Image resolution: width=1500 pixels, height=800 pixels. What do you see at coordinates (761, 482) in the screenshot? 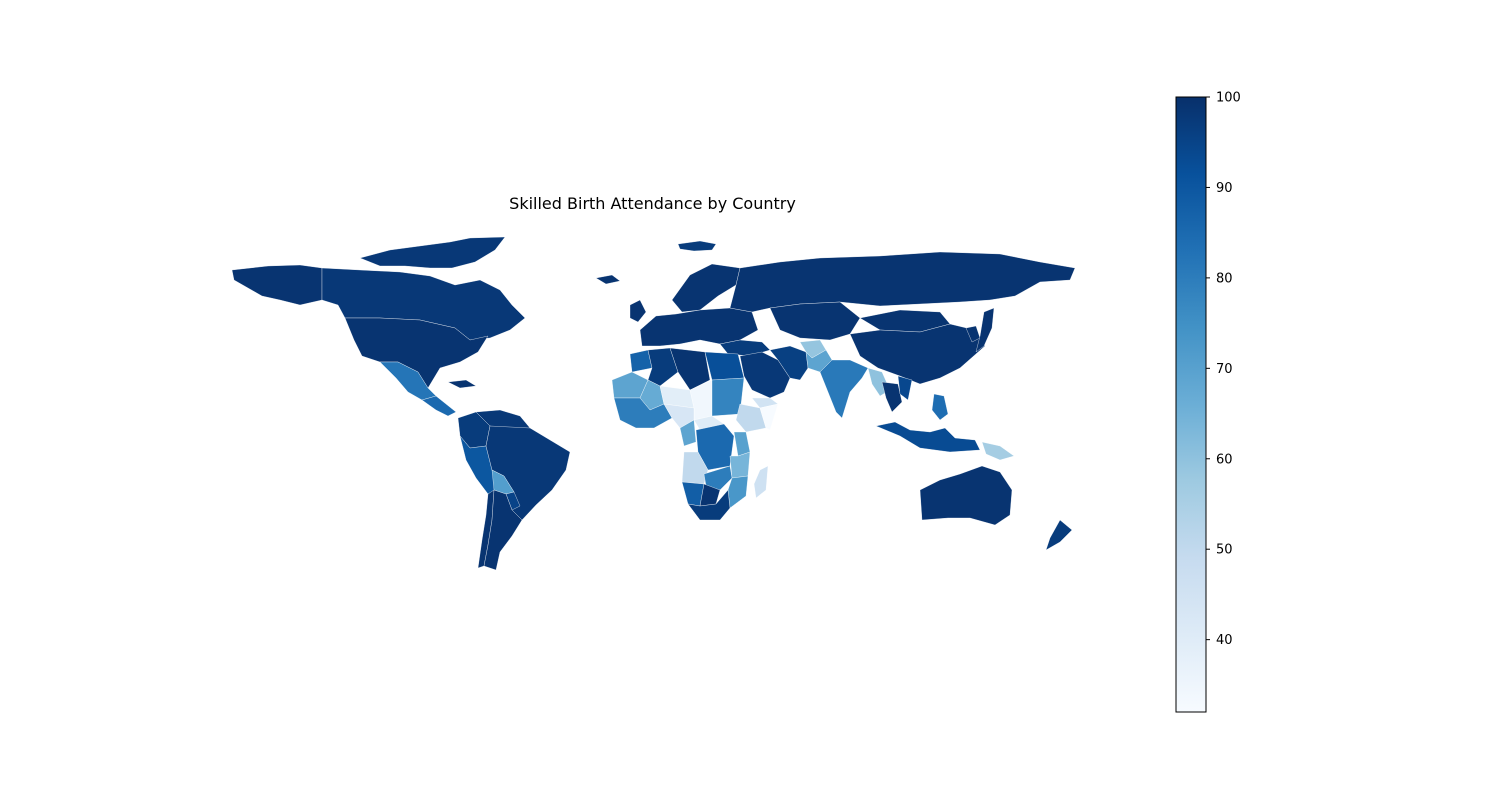
I see `region-madagascar` at bounding box center [761, 482].